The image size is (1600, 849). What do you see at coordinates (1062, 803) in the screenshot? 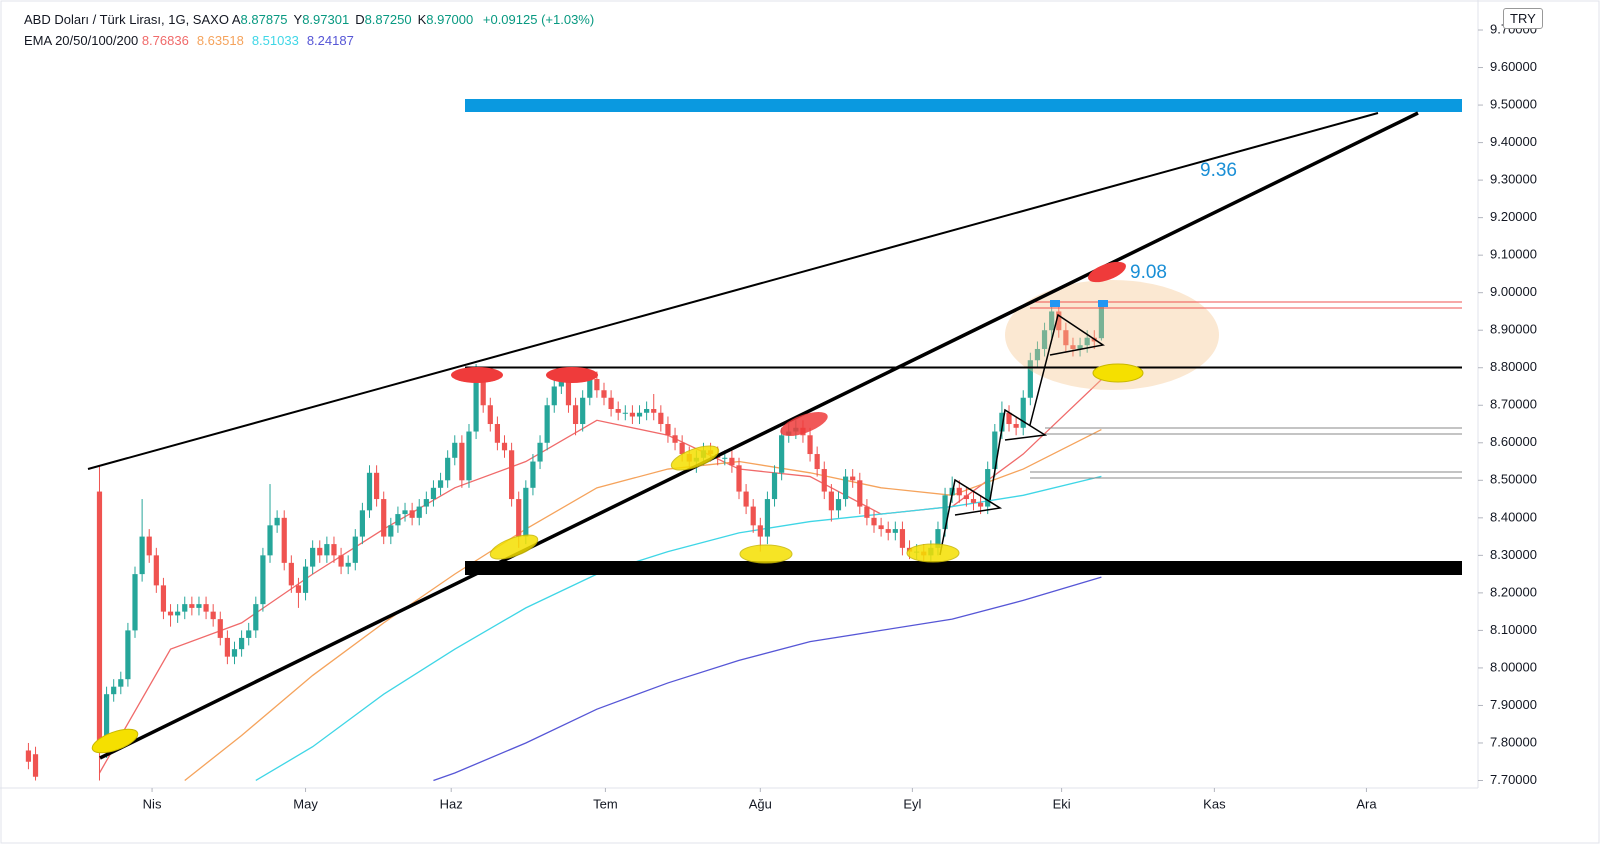
I see `x-tick-label: Eki` at bounding box center [1062, 803].